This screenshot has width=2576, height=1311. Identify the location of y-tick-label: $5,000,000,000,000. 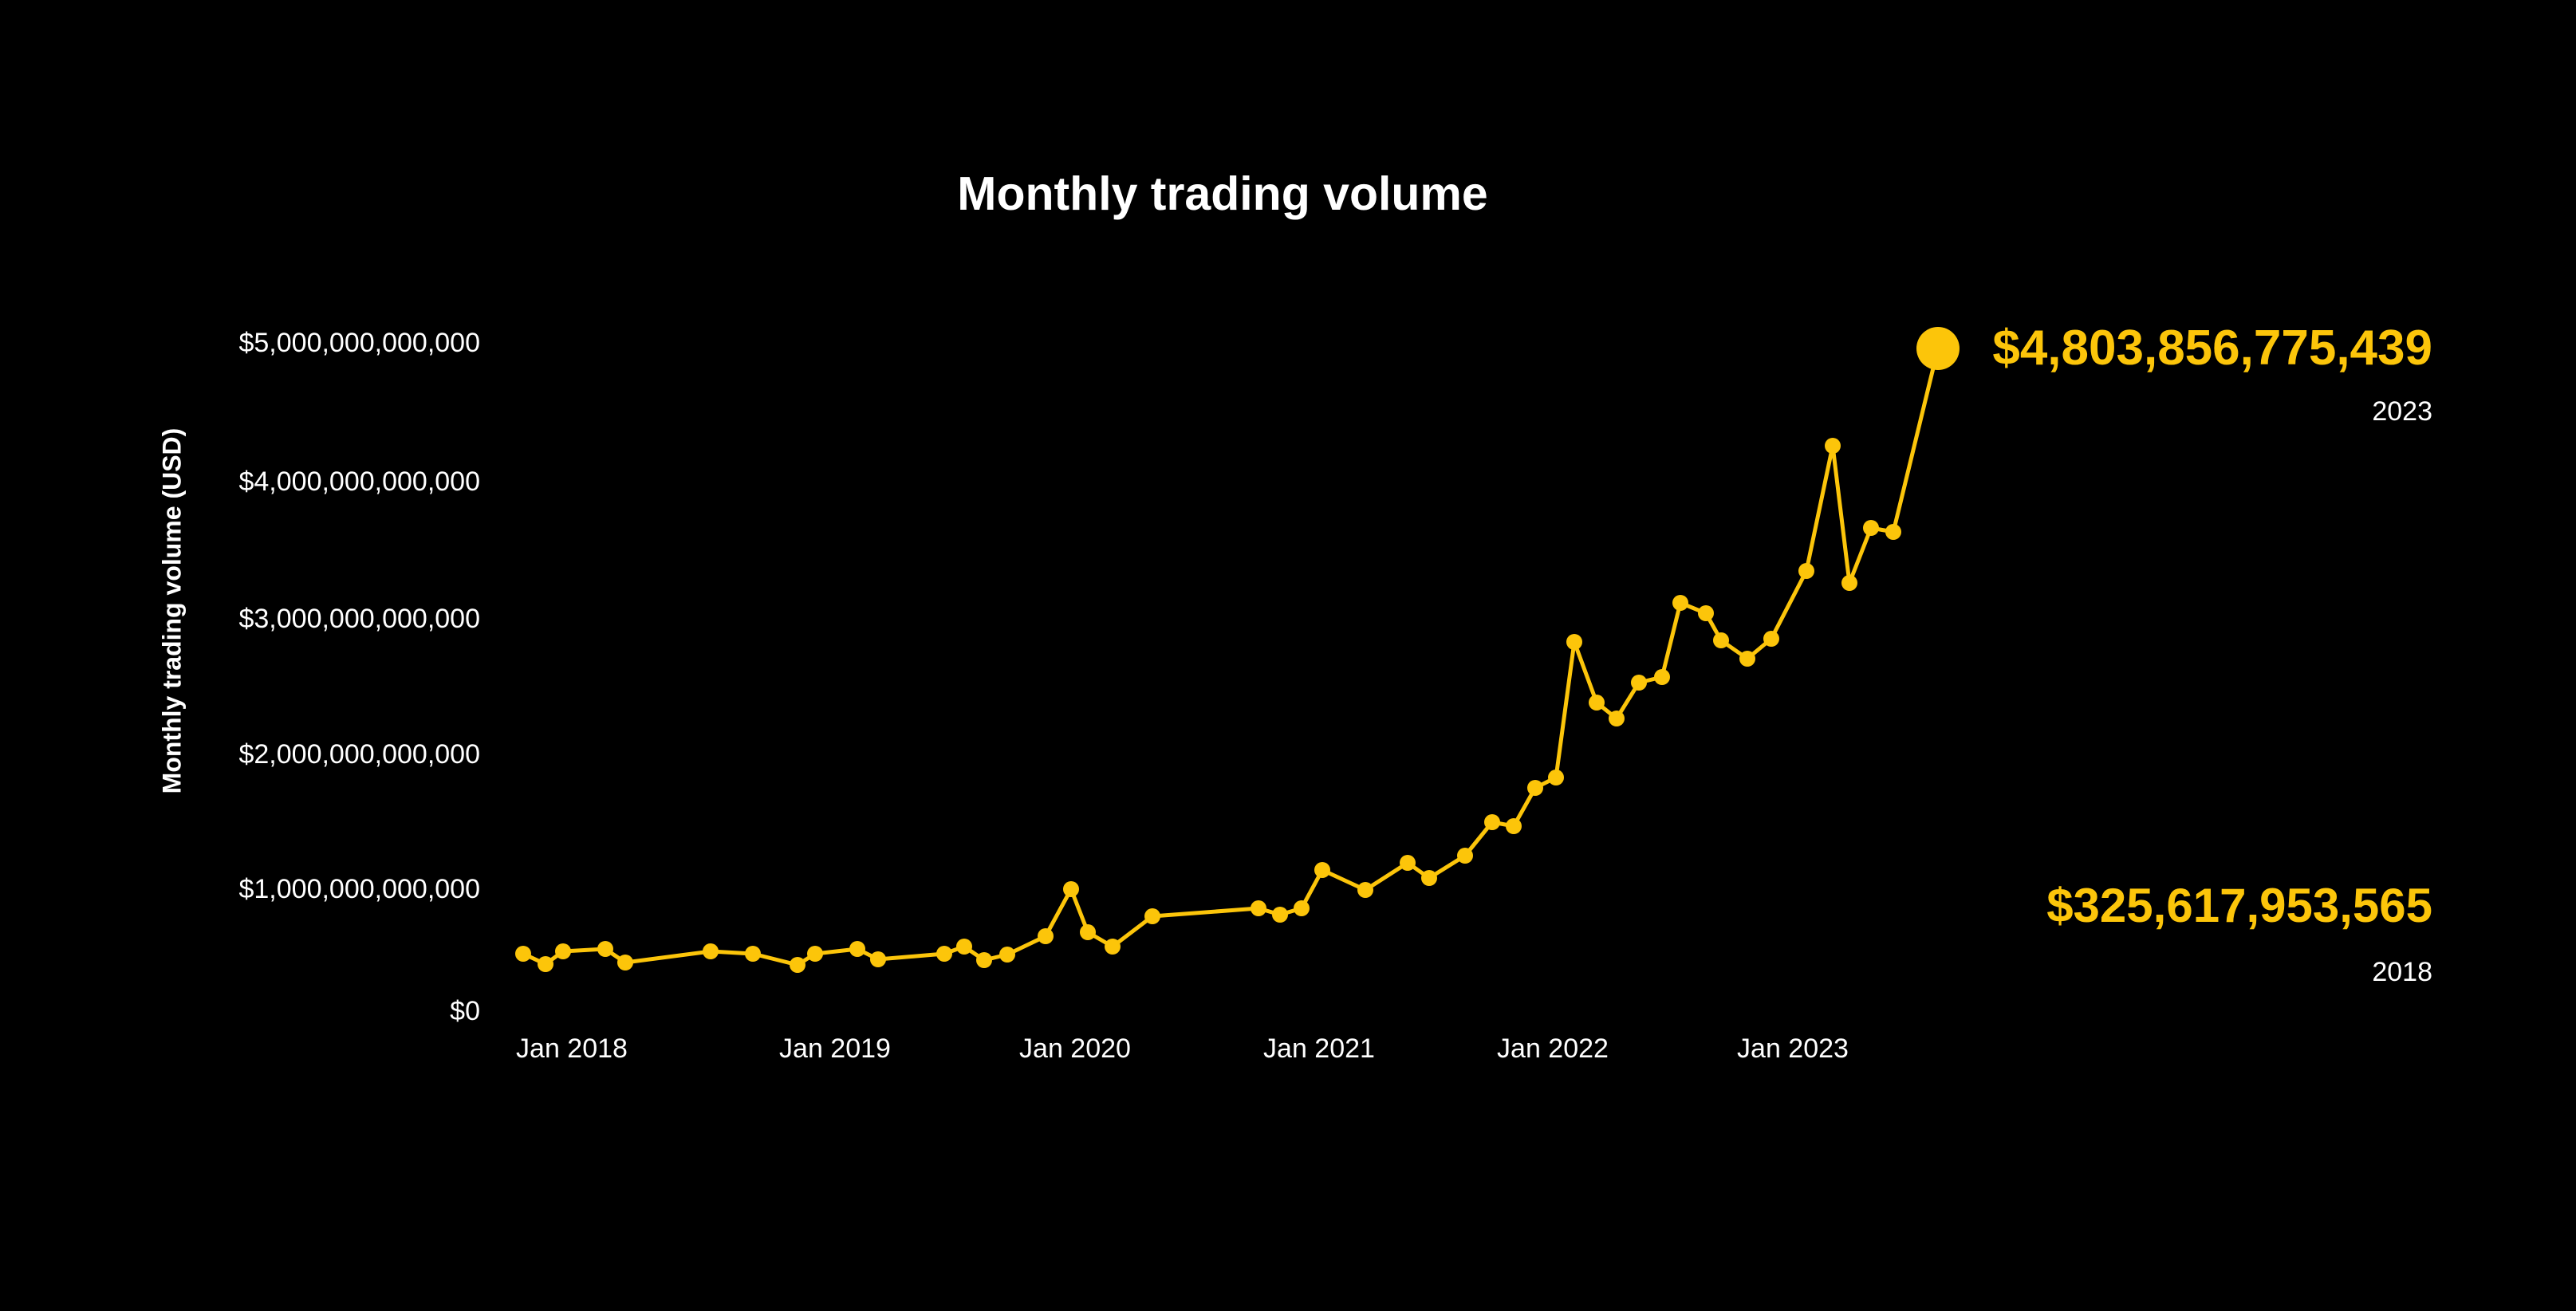
(359, 343).